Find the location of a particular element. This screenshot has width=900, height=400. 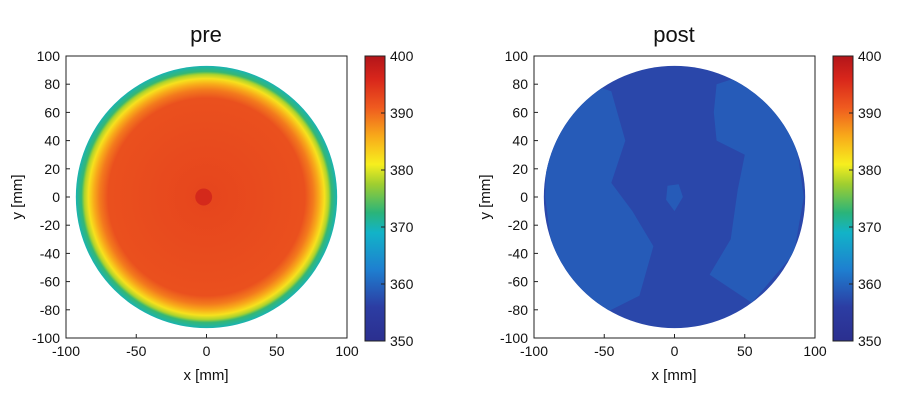

post-y-ticks: 100 80 60 40 20 0 -20 -40 -60 -80 -100 is located at coordinates (519, 197).